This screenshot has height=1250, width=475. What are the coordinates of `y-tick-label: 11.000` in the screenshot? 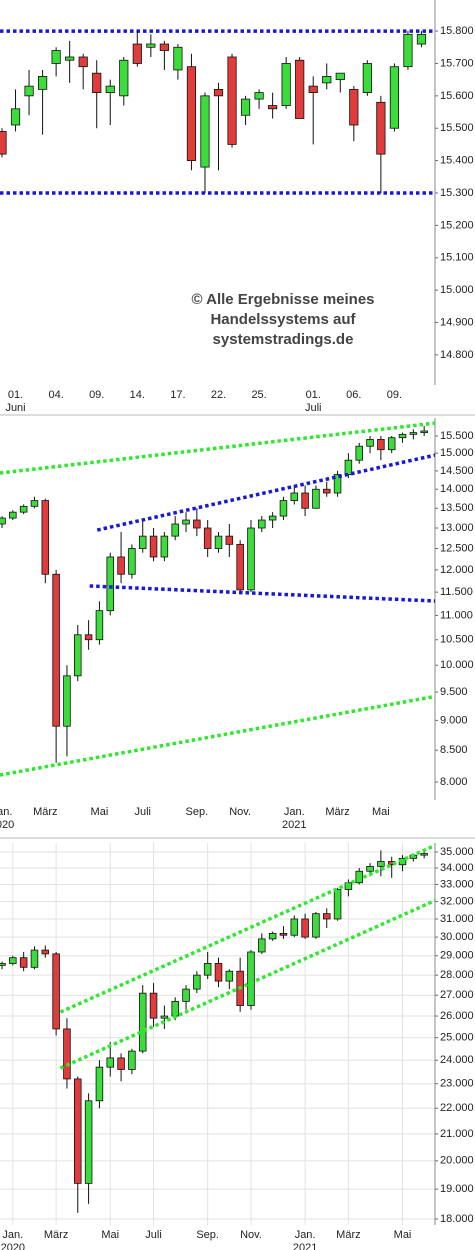 It's located at (456, 615).